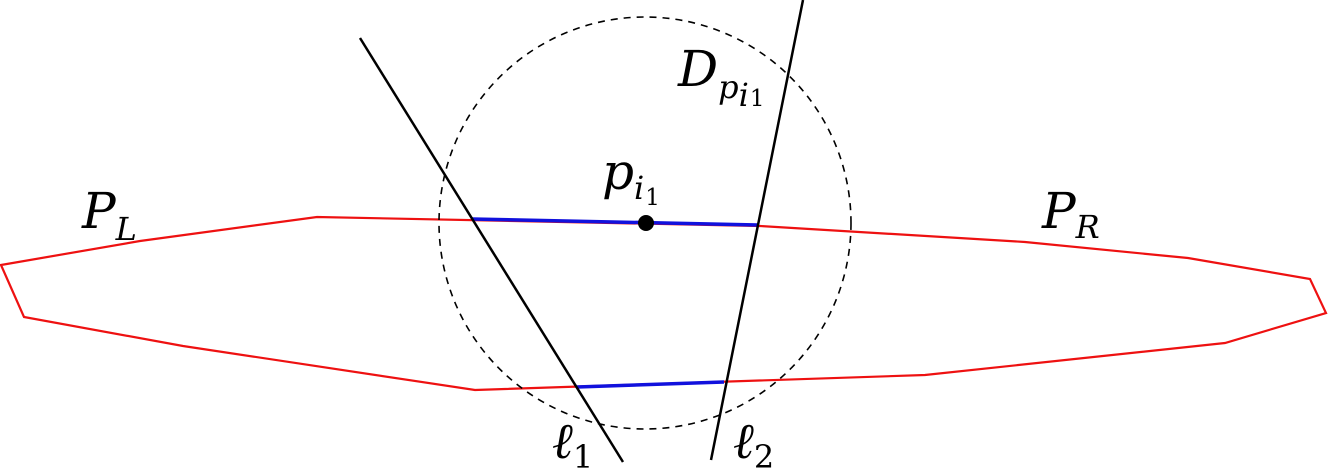  What do you see at coordinates (572, 442) in the screenshot?
I see `label-line-l1: ℓ1` at bounding box center [572, 442].